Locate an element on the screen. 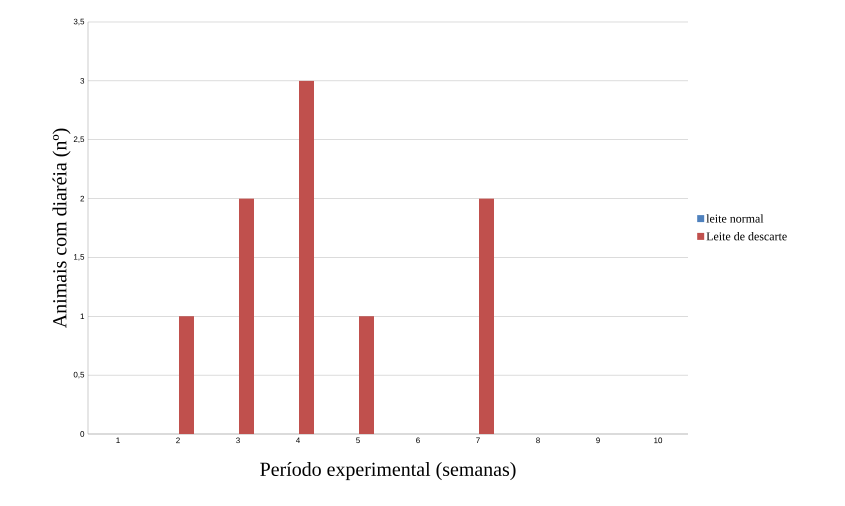 This screenshot has height=506, width=845. legend-label: leite normal is located at coordinates (735, 218).